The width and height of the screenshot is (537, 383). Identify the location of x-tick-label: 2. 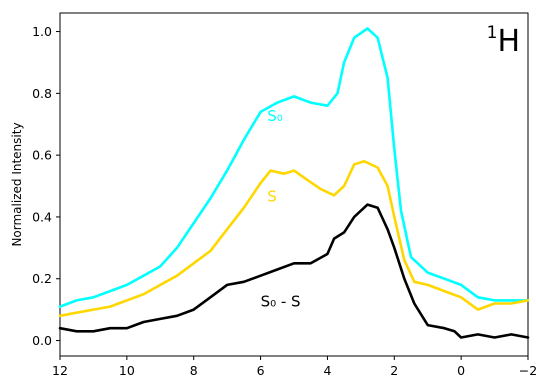
(394, 370).